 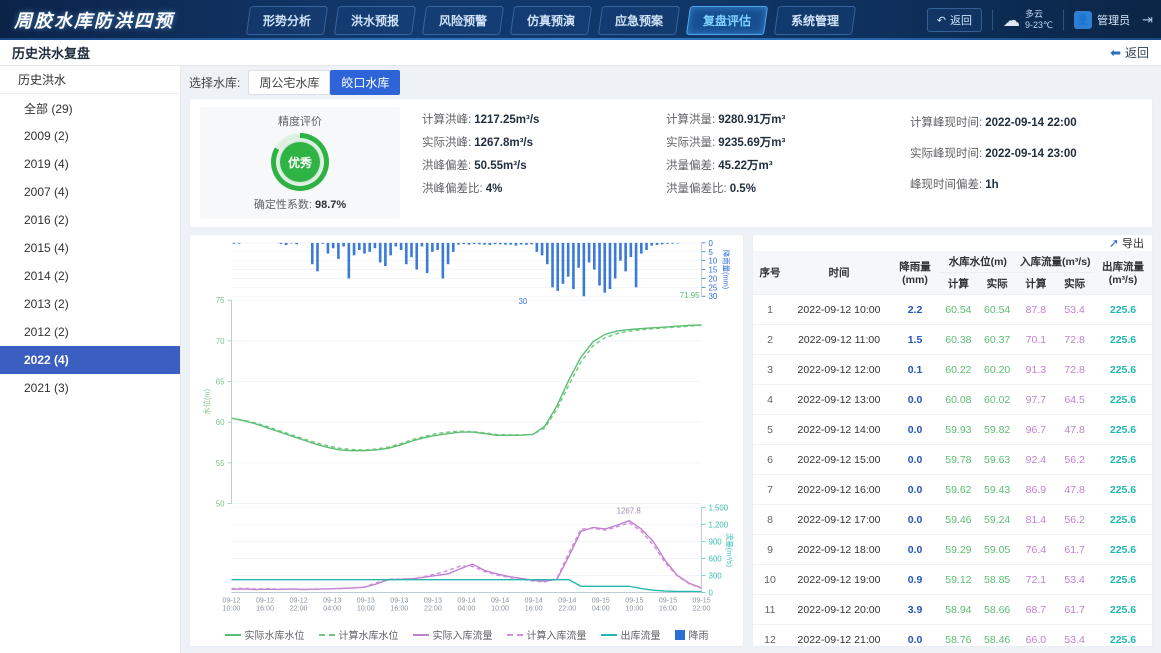 What do you see at coordinates (46, 304) in the screenshot?
I see `sidebar-item-7: 2013 (2)` at bounding box center [46, 304].